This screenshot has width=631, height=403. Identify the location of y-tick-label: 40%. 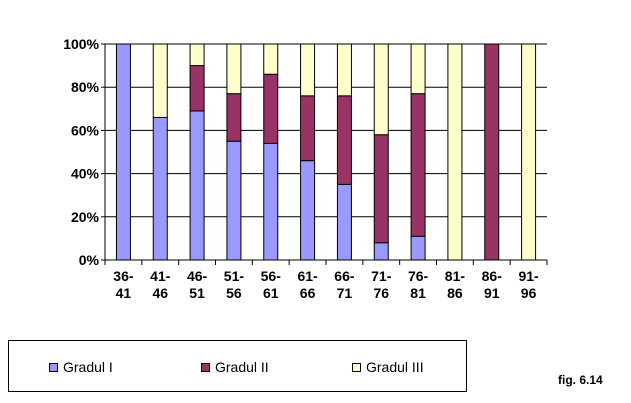
(85, 174).